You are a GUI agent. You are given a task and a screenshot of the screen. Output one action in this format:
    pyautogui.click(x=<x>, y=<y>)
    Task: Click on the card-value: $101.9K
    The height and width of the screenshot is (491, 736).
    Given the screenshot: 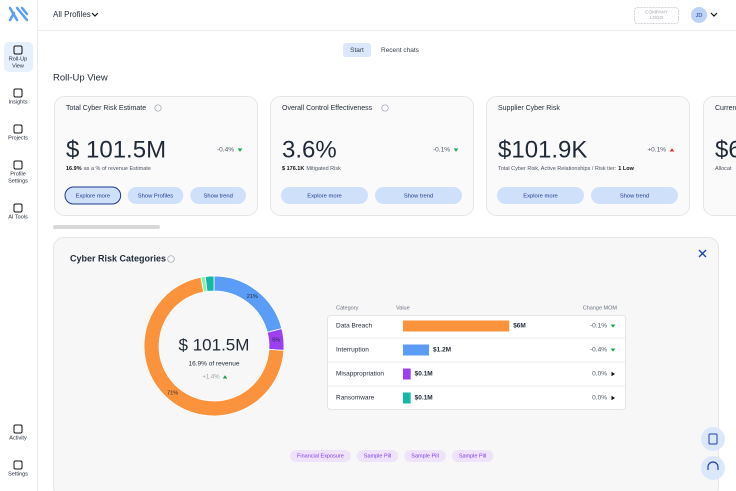 What is the action you would take?
    pyautogui.click(x=542, y=149)
    